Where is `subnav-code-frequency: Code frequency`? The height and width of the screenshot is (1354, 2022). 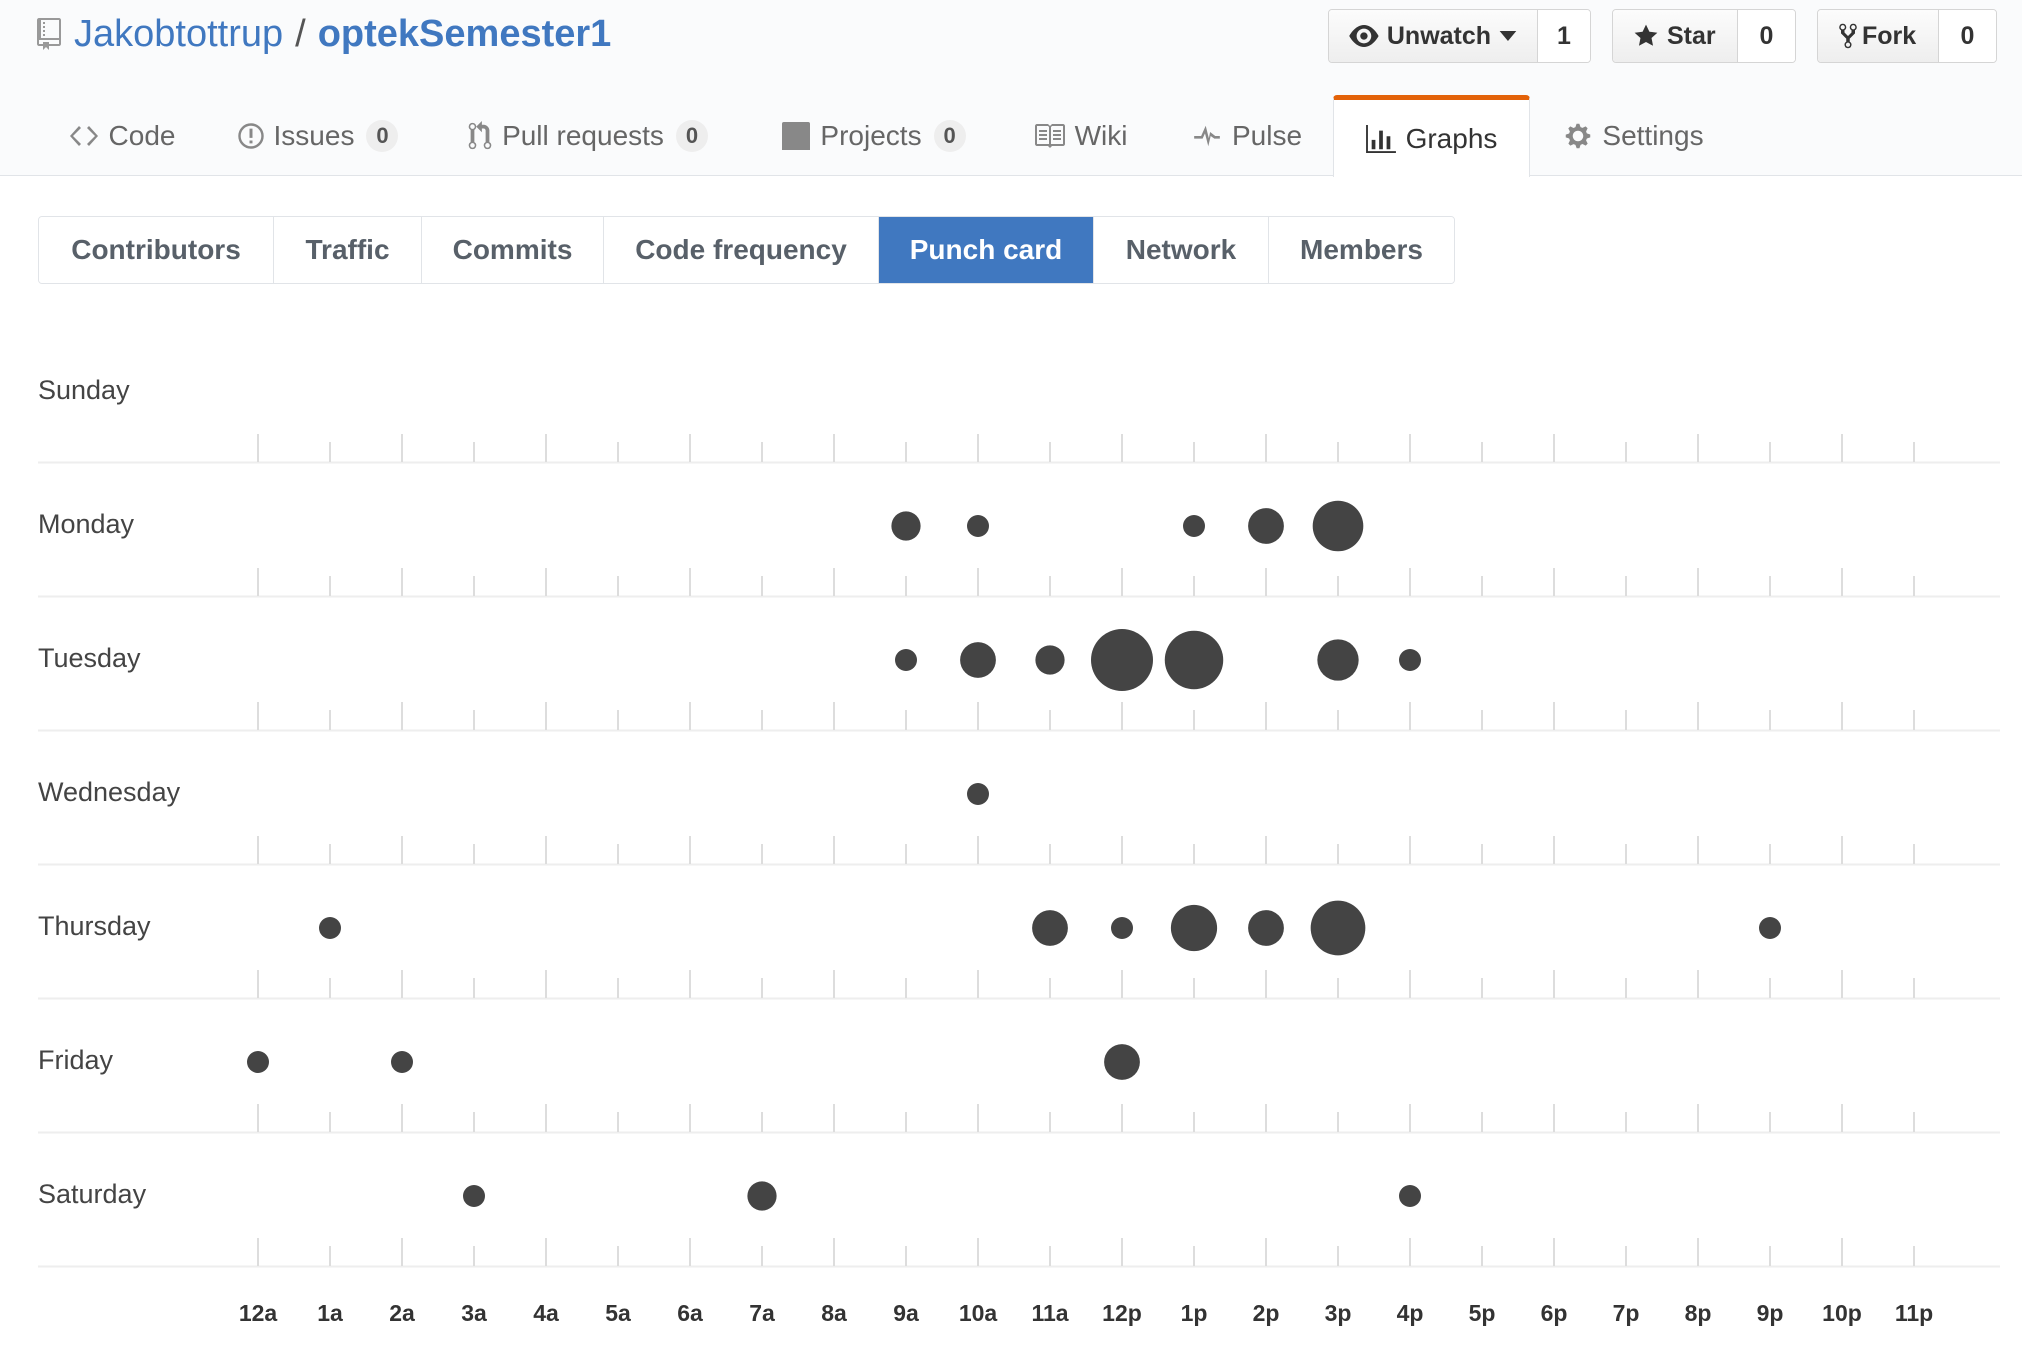
subnav-code-frequency: Code frequency is located at coordinates (741, 250).